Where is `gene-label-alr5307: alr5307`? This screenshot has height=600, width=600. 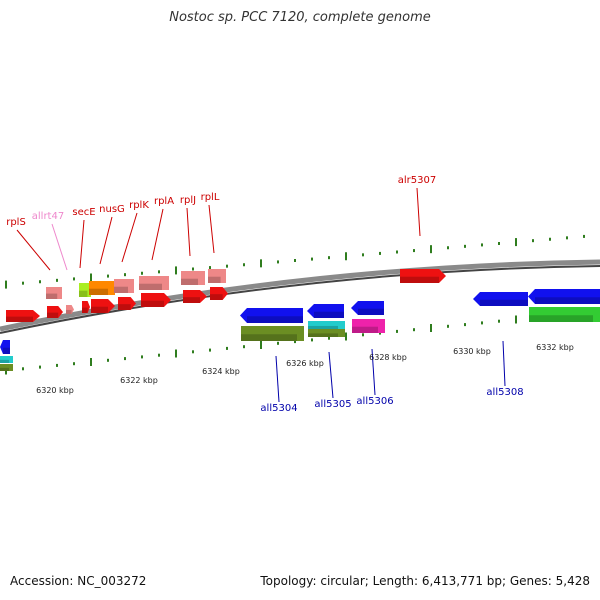 gene-label-alr5307: alr5307 is located at coordinates (417, 180).